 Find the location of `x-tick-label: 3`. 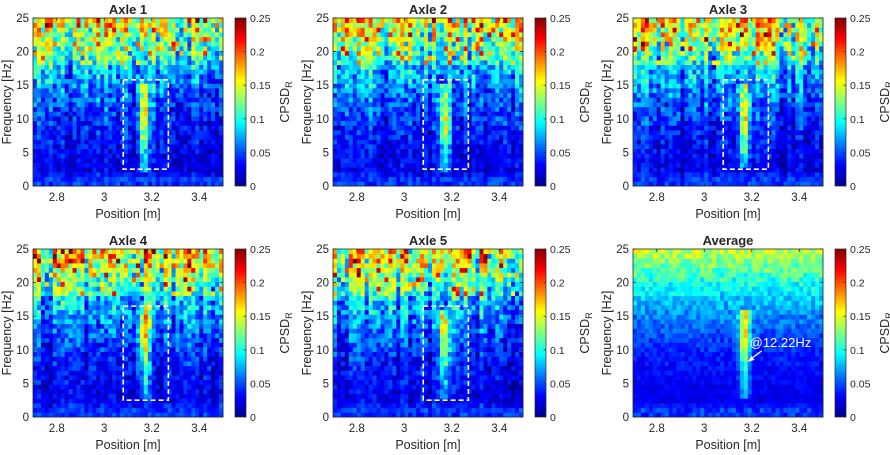

x-tick-label: 3 is located at coordinates (104, 198).